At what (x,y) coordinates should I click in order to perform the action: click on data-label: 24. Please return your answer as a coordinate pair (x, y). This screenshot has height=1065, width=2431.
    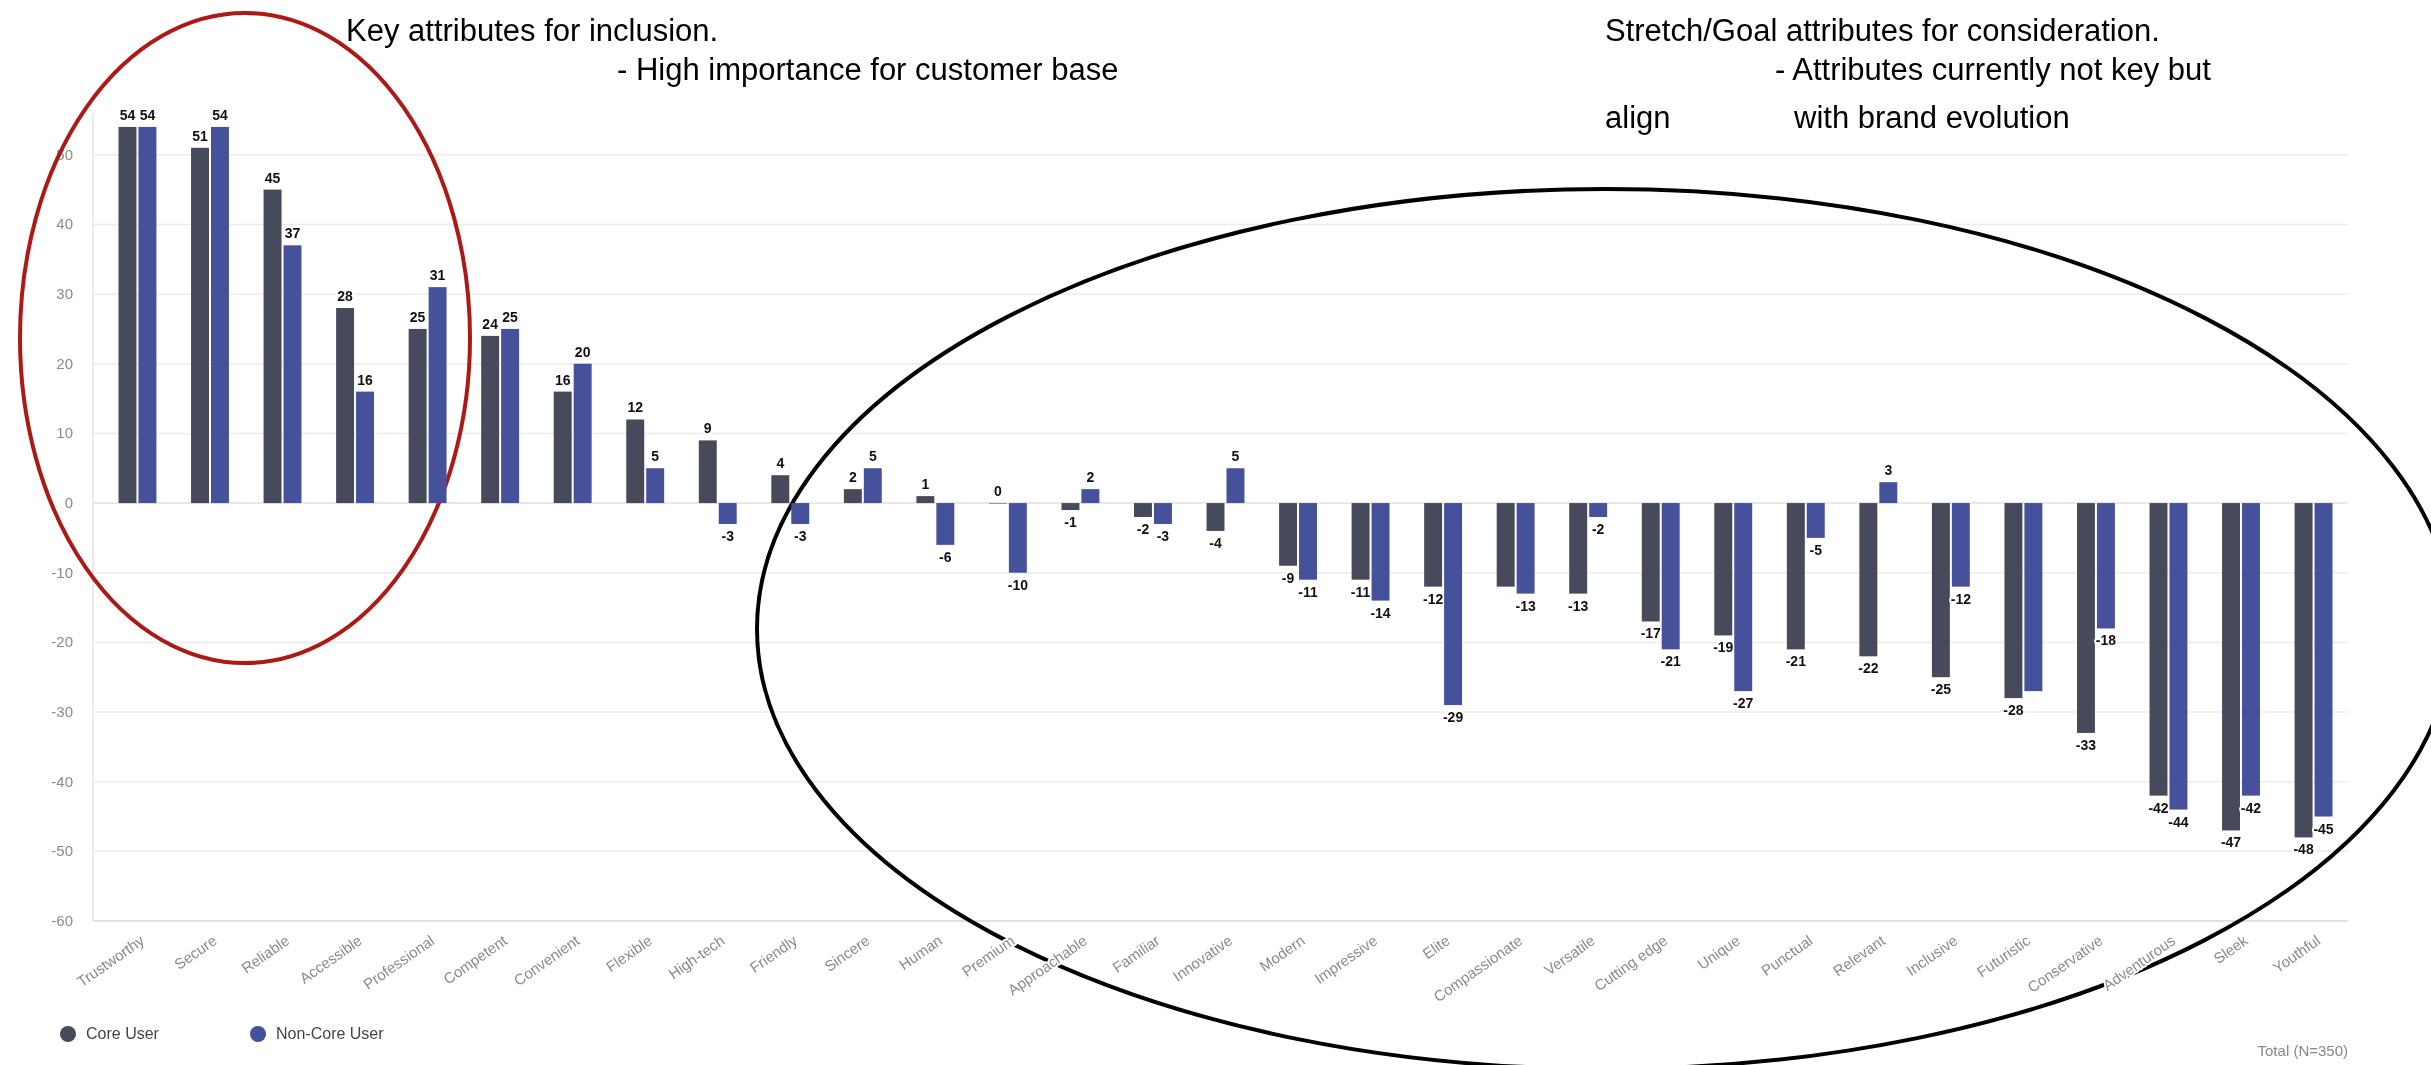
    Looking at the image, I should click on (490, 323).